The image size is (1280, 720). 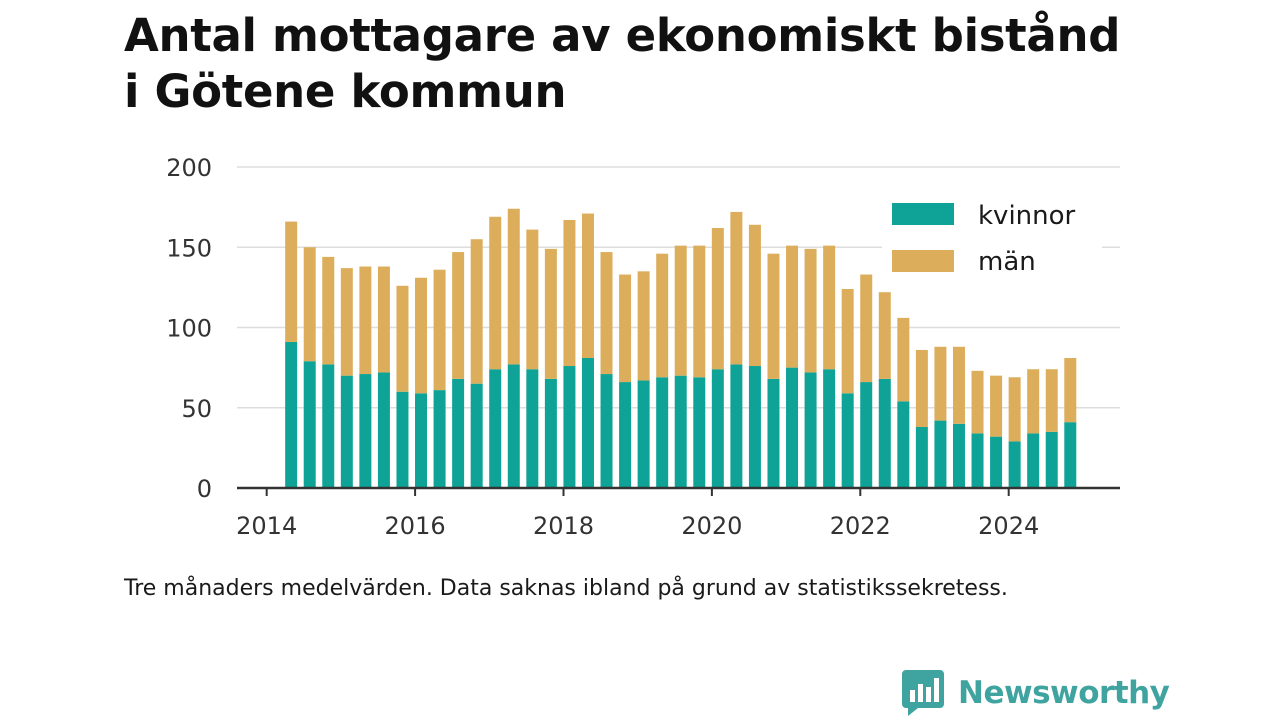 What do you see at coordinates (1064, 693) in the screenshot?
I see `brand-name: Newsworthy` at bounding box center [1064, 693].